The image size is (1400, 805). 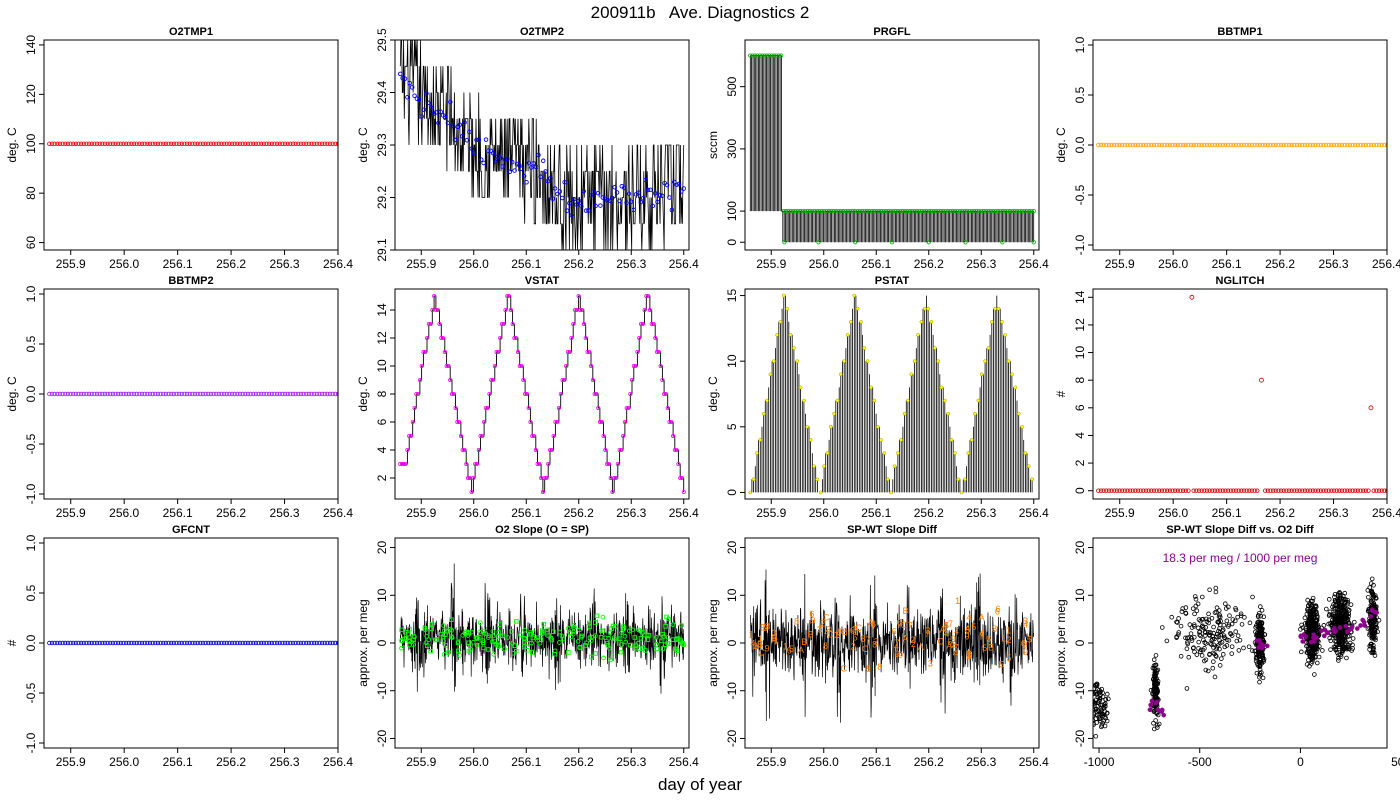 I want to click on y-tick-label: 80, so click(x=31, y=193).